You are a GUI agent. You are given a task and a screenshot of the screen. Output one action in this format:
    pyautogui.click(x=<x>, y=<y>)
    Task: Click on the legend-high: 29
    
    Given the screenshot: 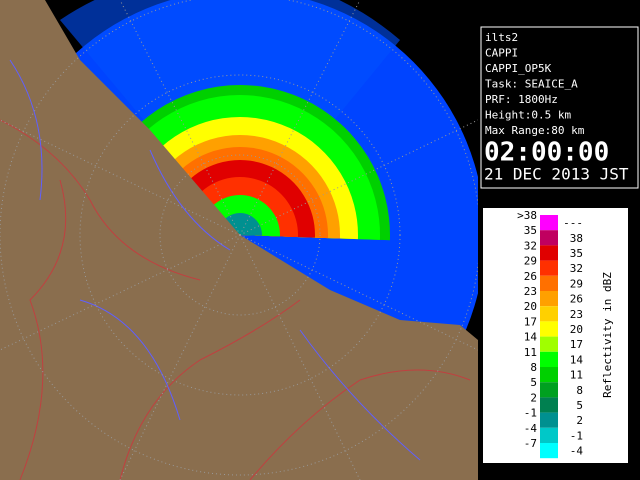 What is the action you would take?
    pyautogui.click(x=576, y=283)
    